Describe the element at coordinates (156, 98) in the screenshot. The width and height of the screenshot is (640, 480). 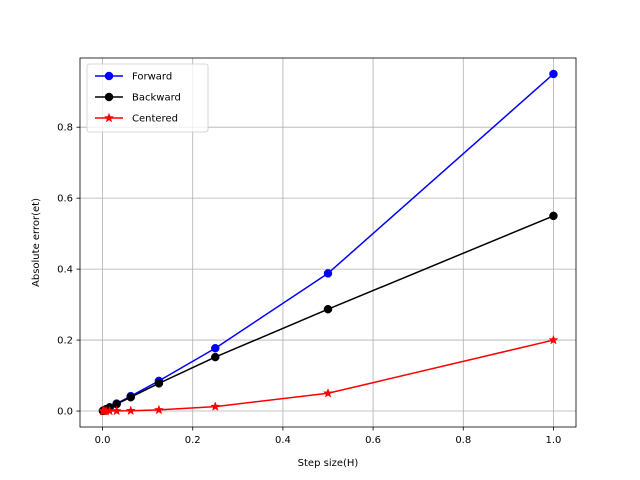
I see `legend-label: Backward` at that location.